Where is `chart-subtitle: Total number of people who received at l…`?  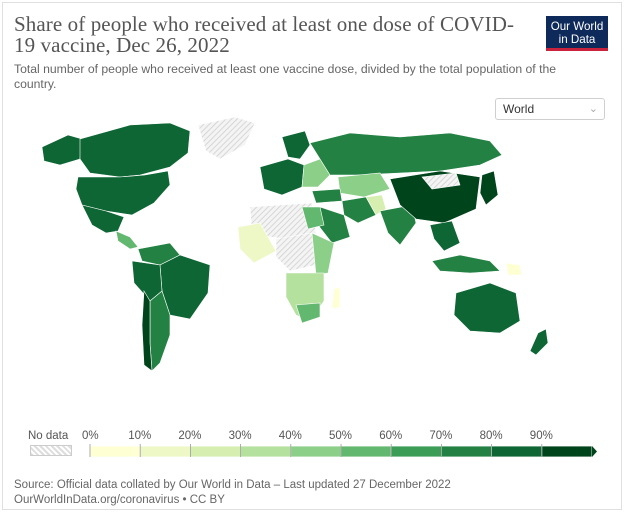
chart-subtitle: Total number of people who received at l… is located at coordinates (285, 76).